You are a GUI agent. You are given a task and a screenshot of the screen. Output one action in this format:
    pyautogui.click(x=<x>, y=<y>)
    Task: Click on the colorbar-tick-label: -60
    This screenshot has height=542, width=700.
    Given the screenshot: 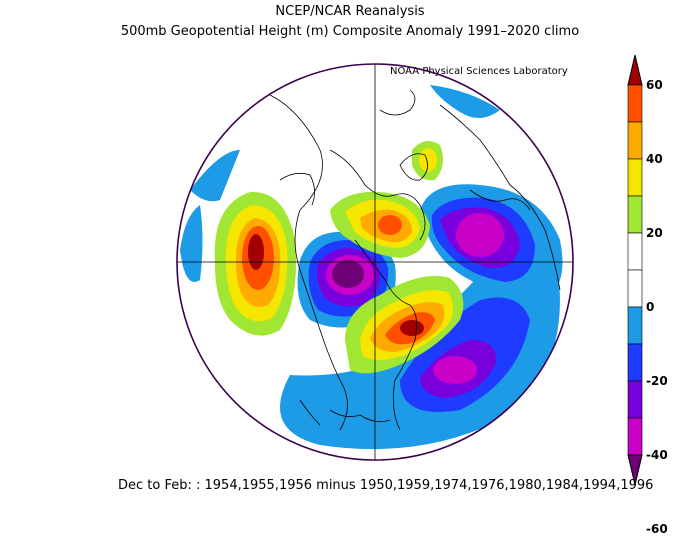 What is the action you would take?
    pyautogui.click(x=657, y=529)
    